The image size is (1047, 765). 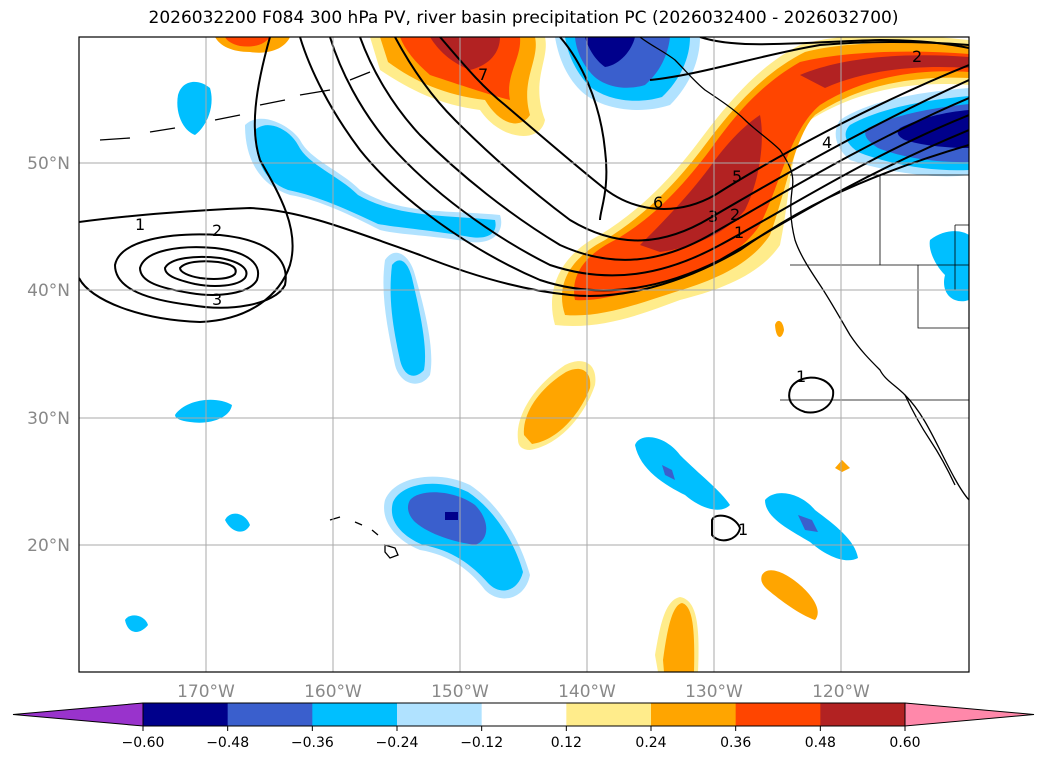 I want to click on lon-label-120w: 120°W, so click(x=841, y=692).